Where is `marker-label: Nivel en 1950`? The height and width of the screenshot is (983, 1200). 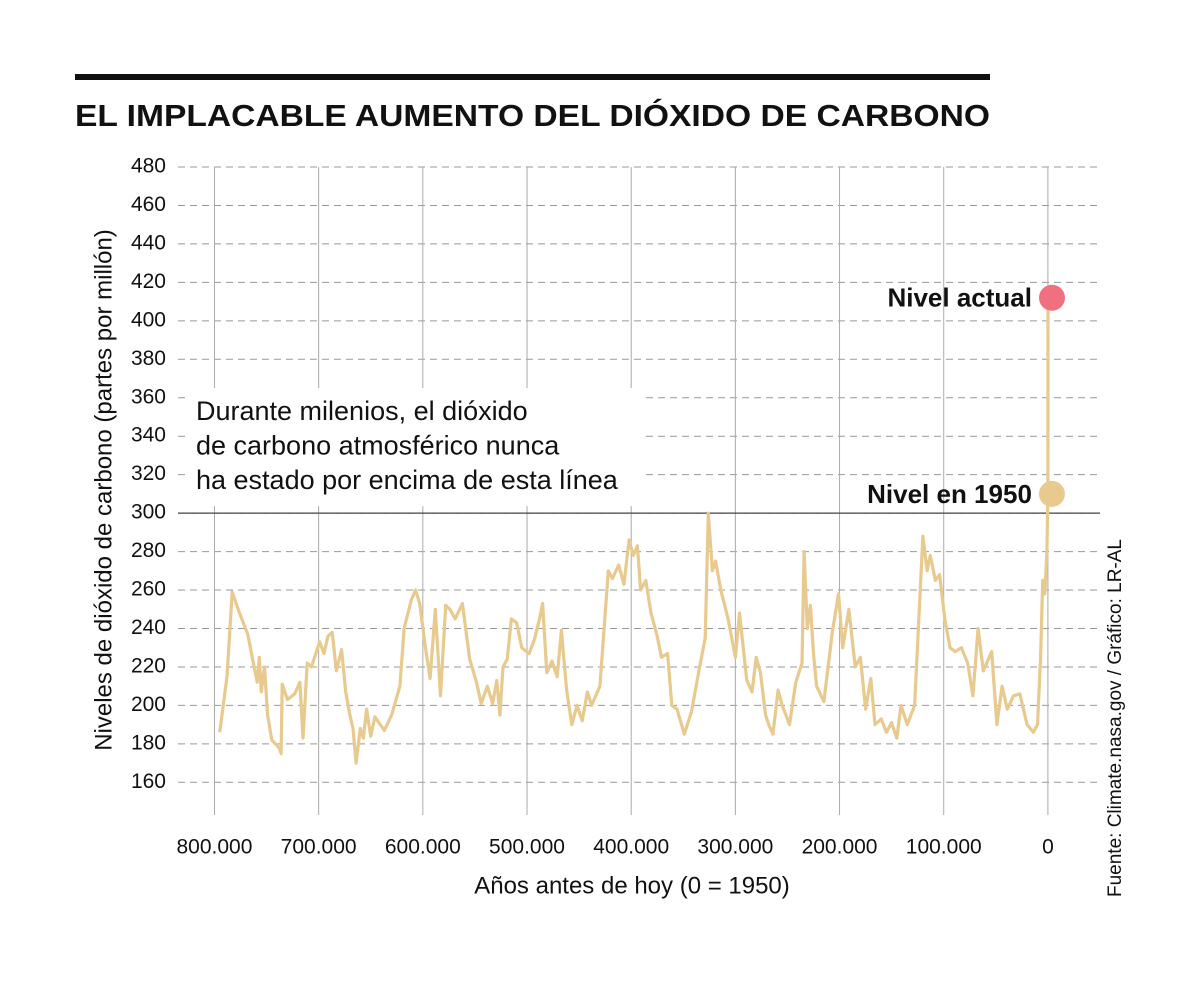 marker-label: Nivel en 1950 is located at coordinates (949, 494).